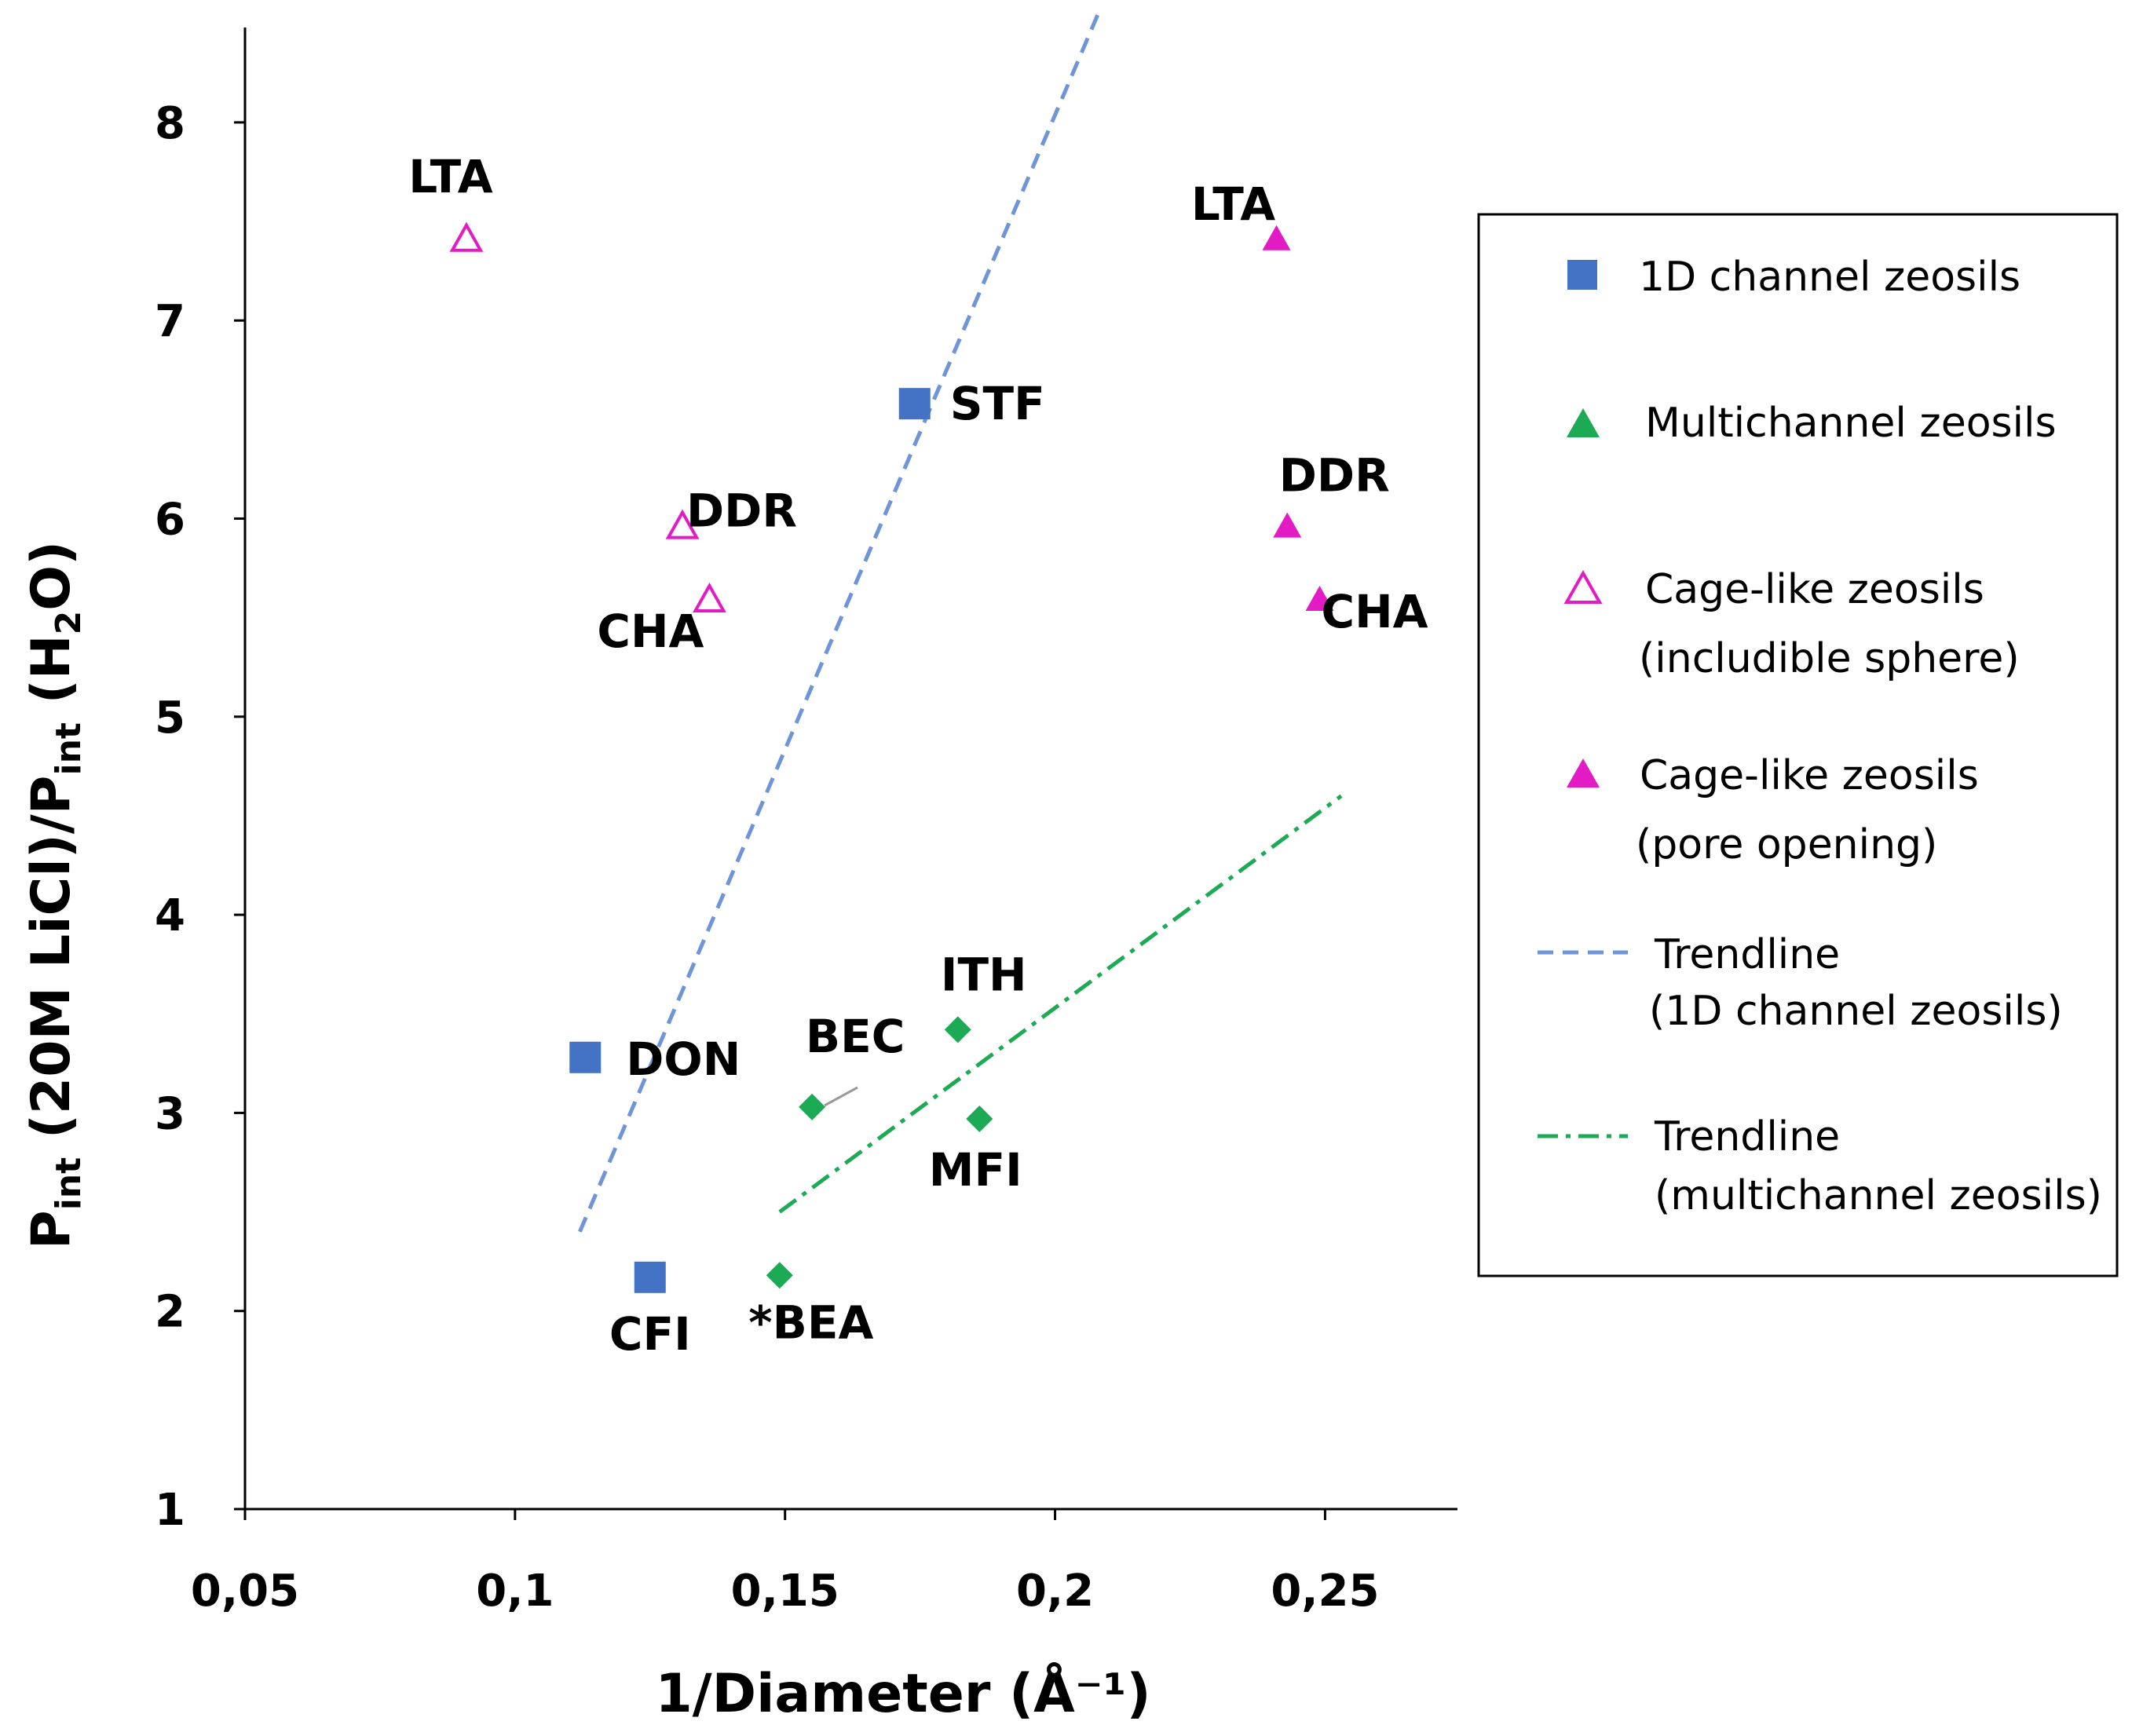 The image size is (2132, 1736). What do you see at coordinates (785, 1591) in the screenshot?
I see `x-tick-label: 0,15` at bounding box center [785, 1591].